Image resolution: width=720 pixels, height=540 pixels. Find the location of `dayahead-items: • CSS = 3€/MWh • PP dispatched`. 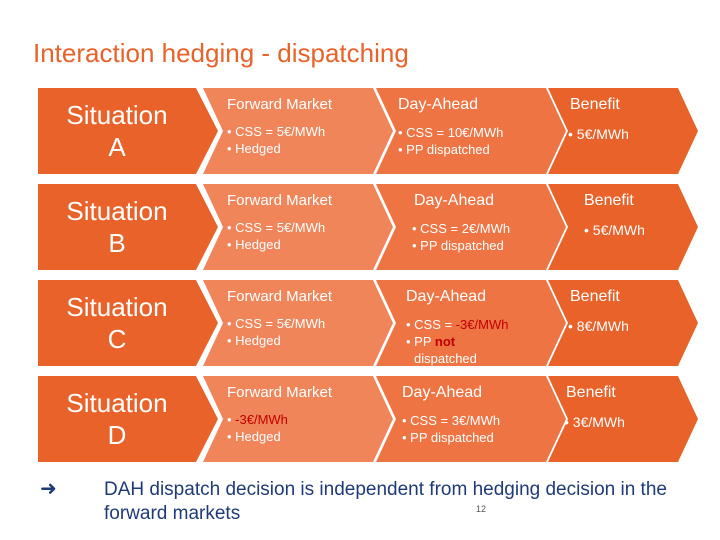

dayahead-items: • CSS = 3€/MWh • PP dispatched is located at coordinates (451, 429).